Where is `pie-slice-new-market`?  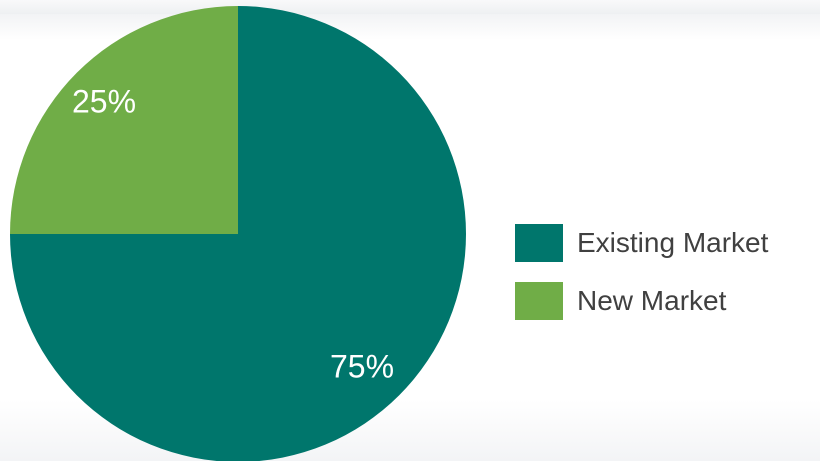
pie-slice-new-market is located at coordinates (124, 120).